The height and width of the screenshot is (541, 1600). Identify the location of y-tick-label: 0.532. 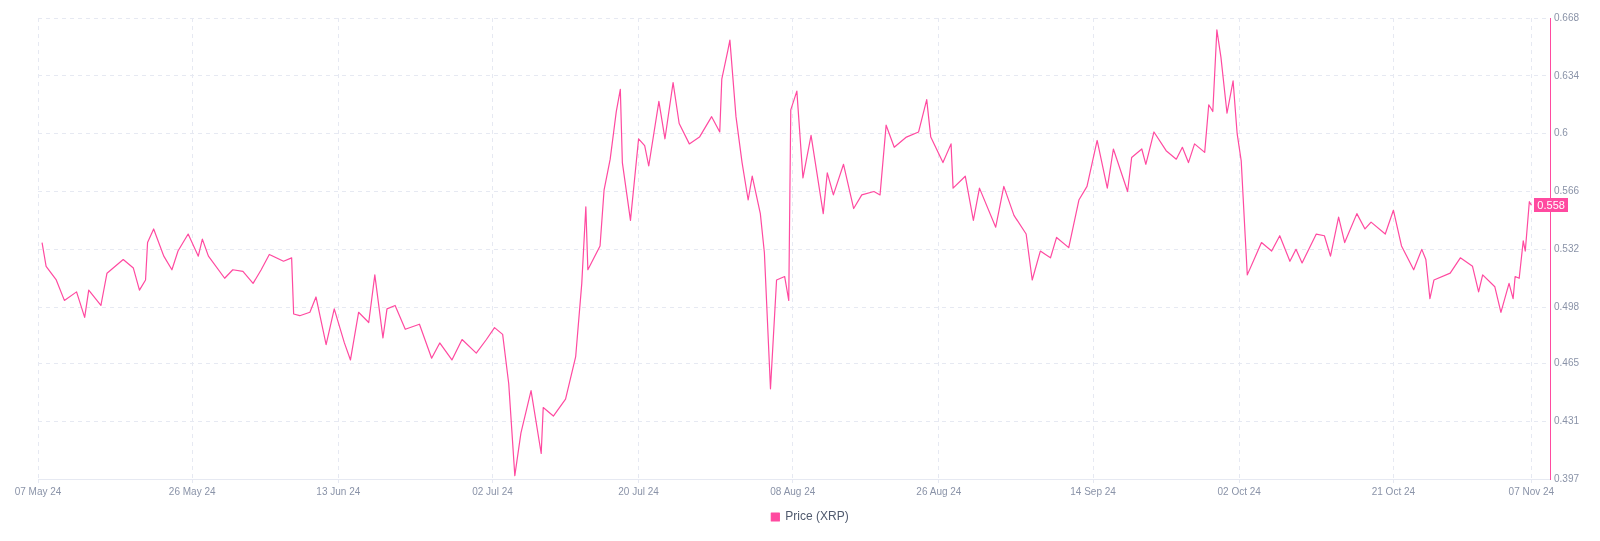
(1566, 249).